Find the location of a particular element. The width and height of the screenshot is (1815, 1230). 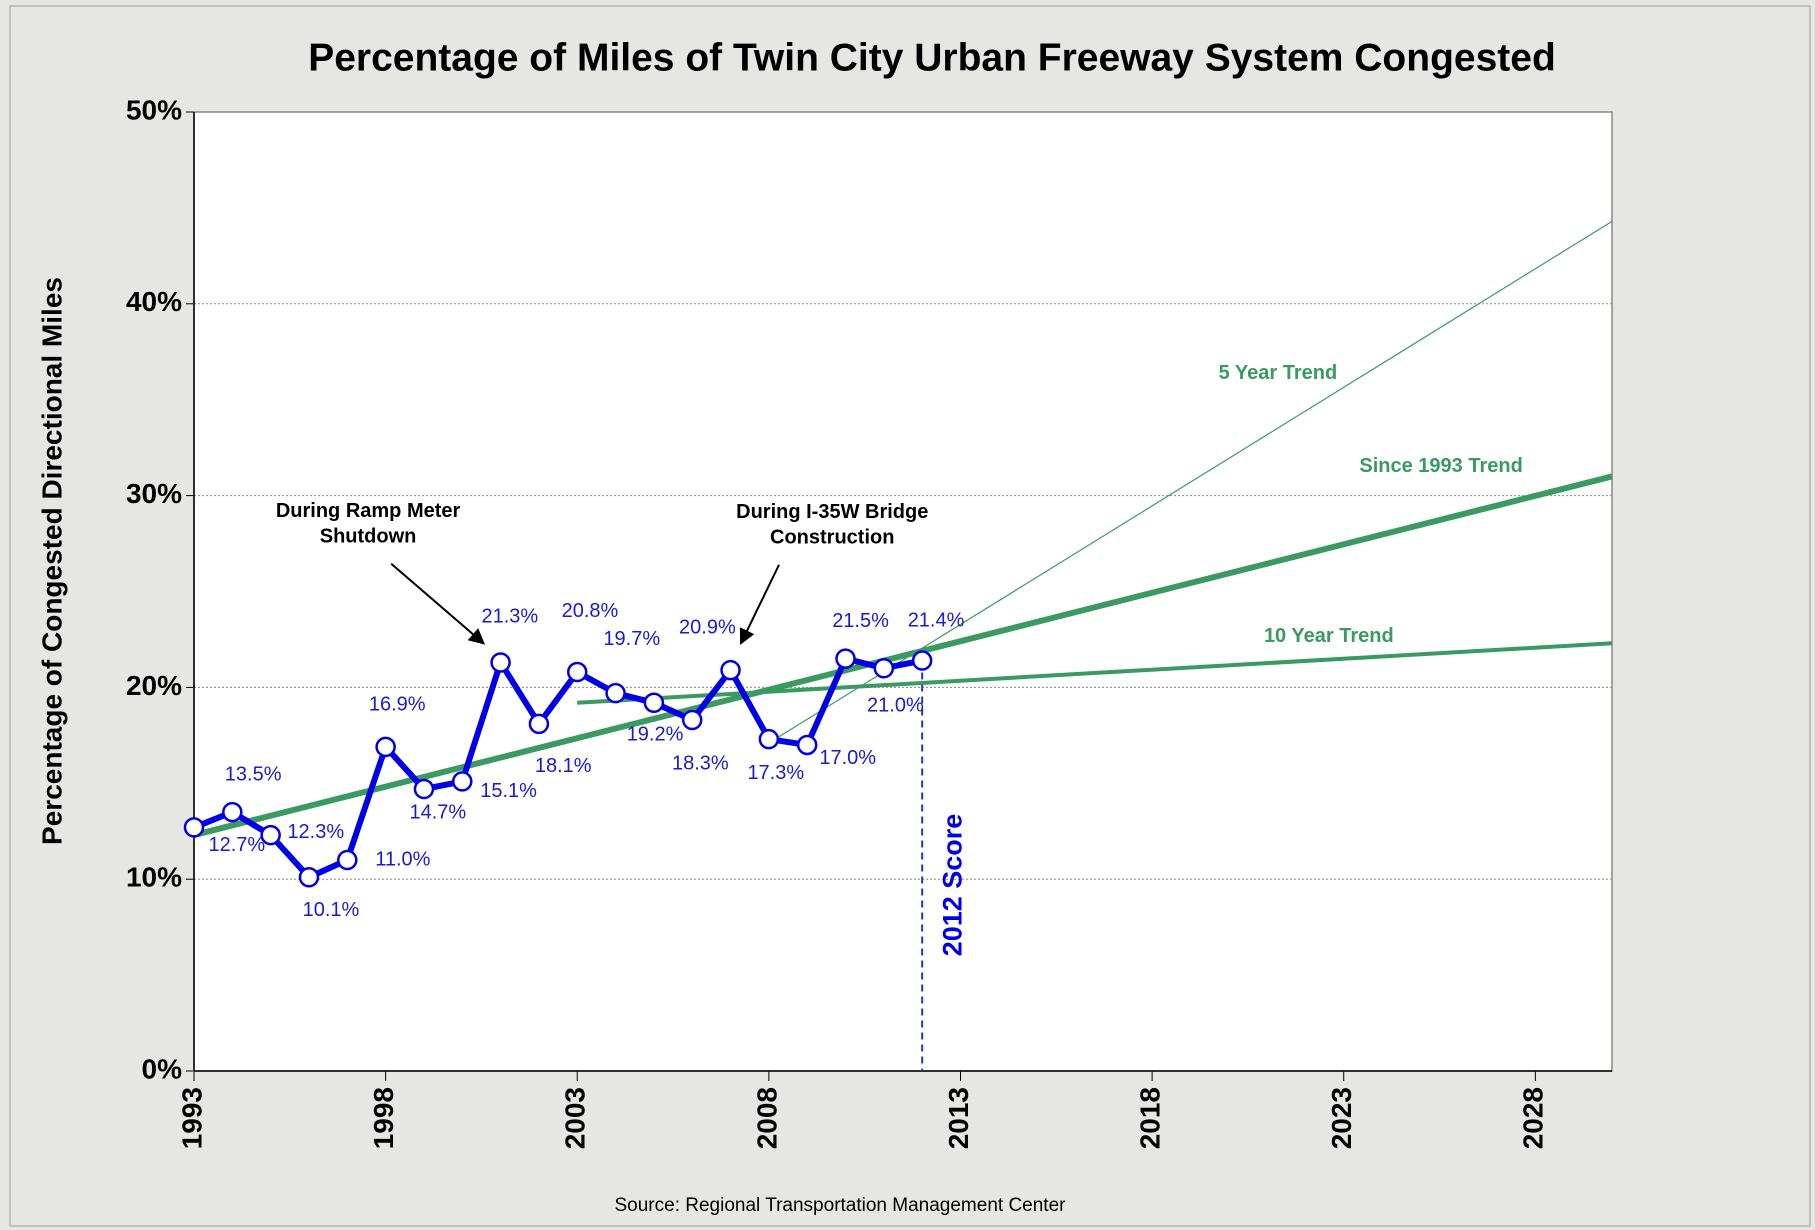

y-tick-label: 30% is located at coordinates (154, 493).